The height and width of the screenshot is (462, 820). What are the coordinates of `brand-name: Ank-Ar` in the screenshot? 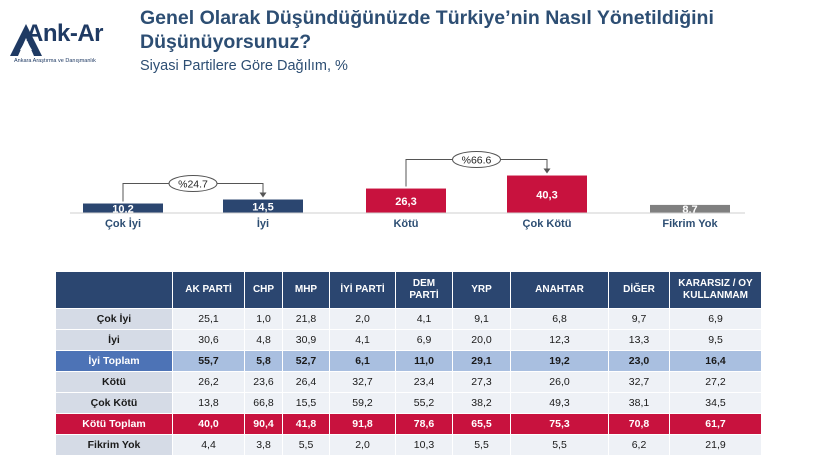 It's located at (65, 33).